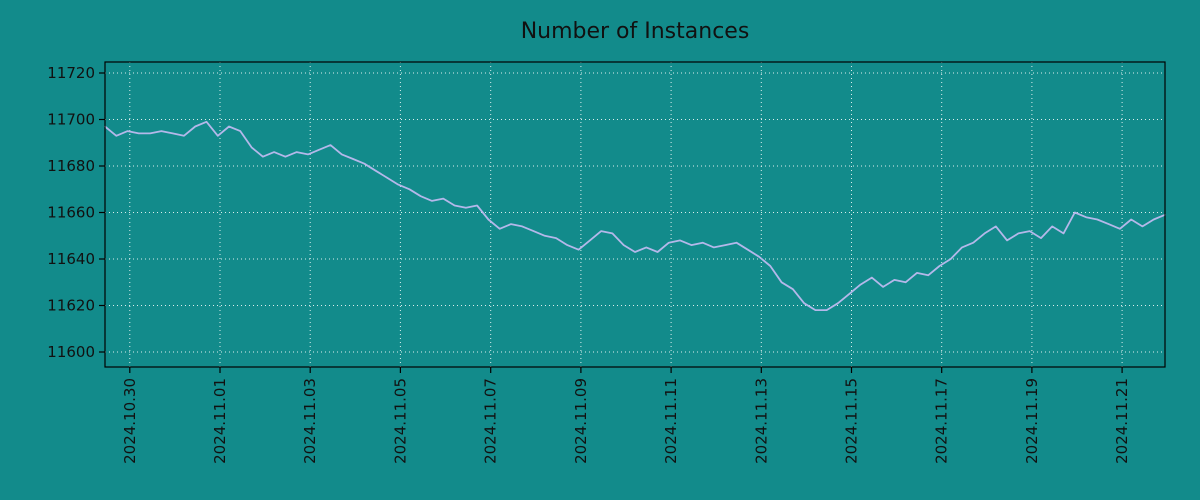  Describe the element at coordinates (310, 421) in the screenshot. I see `x-tick-label: 2024.11.03` at that location.